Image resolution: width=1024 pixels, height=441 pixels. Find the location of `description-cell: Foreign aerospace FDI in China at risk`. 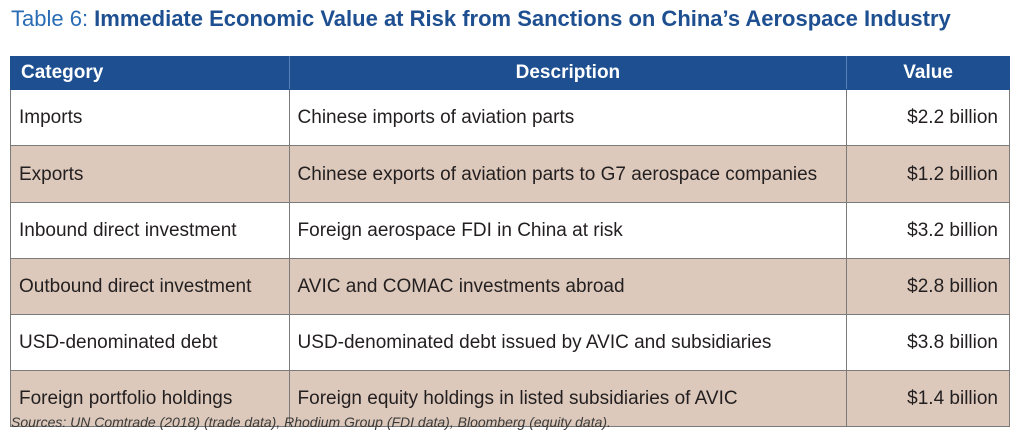

description-cell: Foreign aerospace FDI in China at risk is located at coordinates (568, 230).